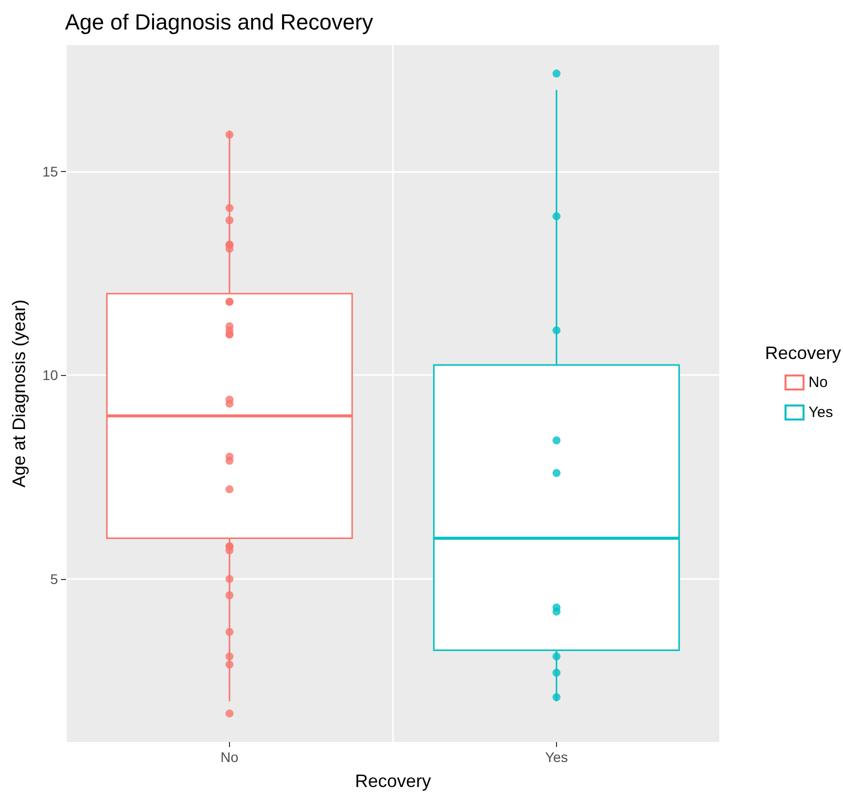 The height and width of the screenshot is (795, 843). I want to click on legend-label: No, so click(818, 382).